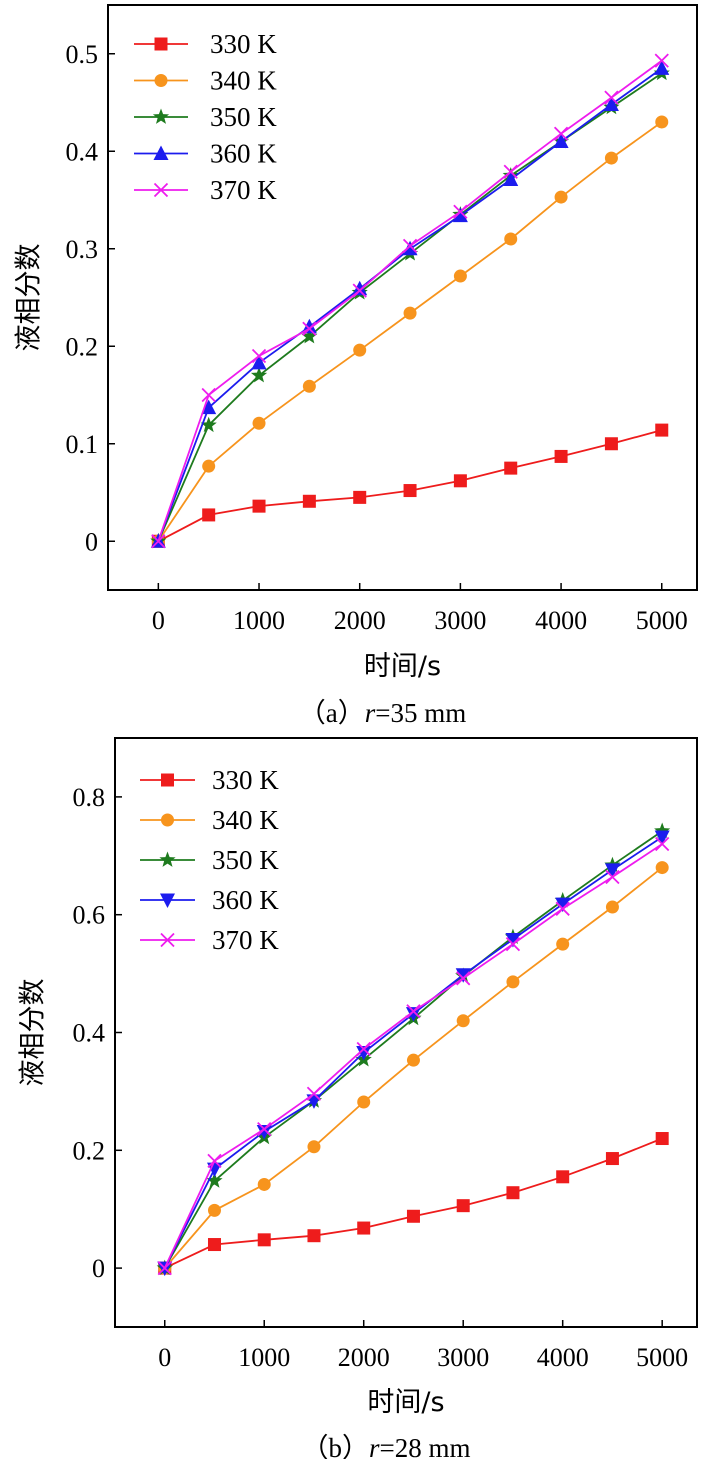  Describe the element at coordinates (82, 249) in the screenshot. I see `y-tick-label: 0.3` at that location.